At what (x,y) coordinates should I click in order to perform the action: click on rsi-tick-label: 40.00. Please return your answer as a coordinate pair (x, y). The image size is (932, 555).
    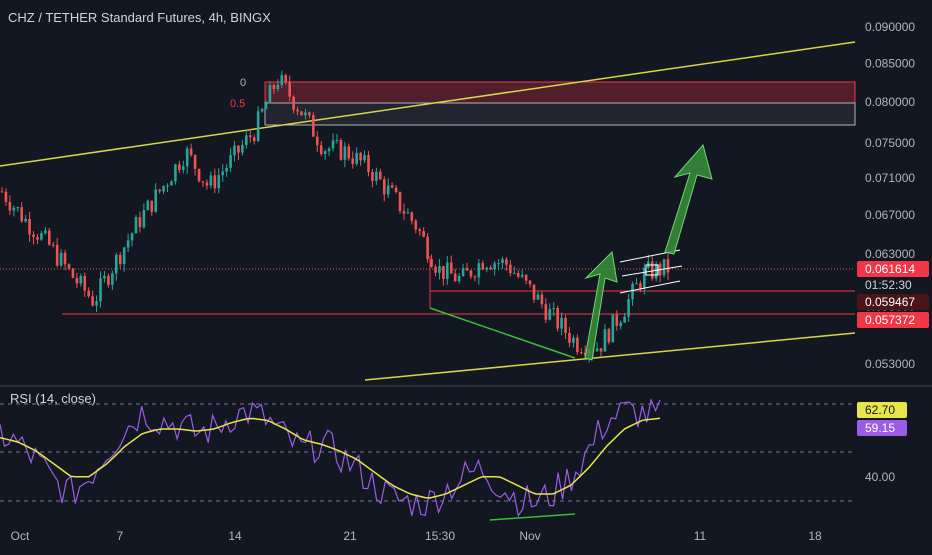
    Looking at the image, I should click on (880, 477).